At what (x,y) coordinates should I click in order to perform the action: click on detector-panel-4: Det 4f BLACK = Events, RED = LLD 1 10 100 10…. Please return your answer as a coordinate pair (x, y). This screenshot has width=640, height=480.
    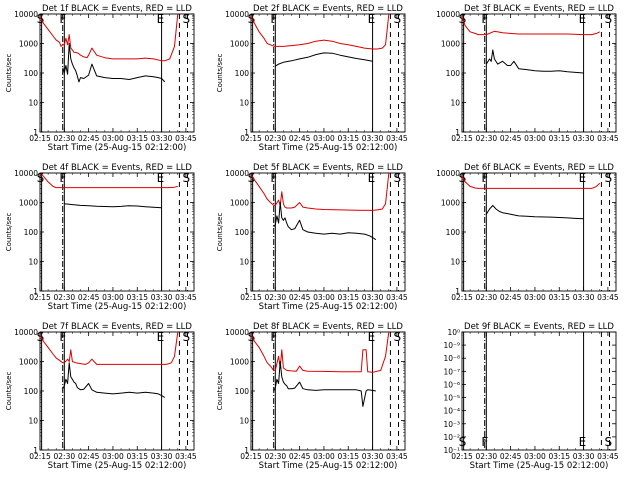
    Looking at the image, I should click on (101, 237).